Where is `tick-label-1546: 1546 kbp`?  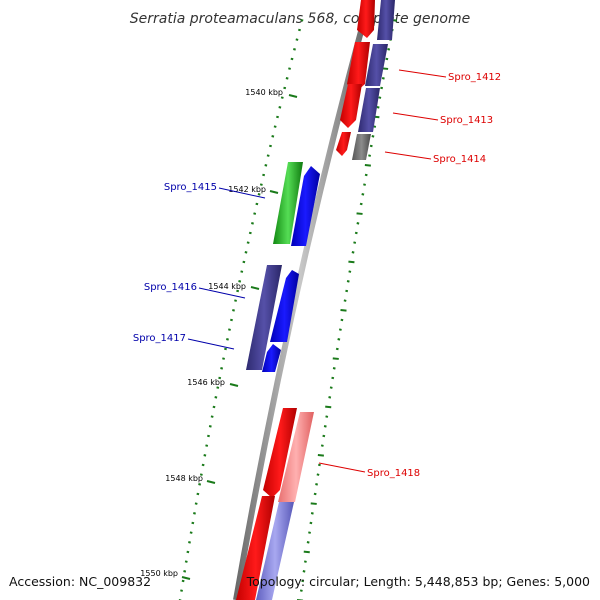
tick-label-1546: 1546 kbp is located at coordinates (206, 382).